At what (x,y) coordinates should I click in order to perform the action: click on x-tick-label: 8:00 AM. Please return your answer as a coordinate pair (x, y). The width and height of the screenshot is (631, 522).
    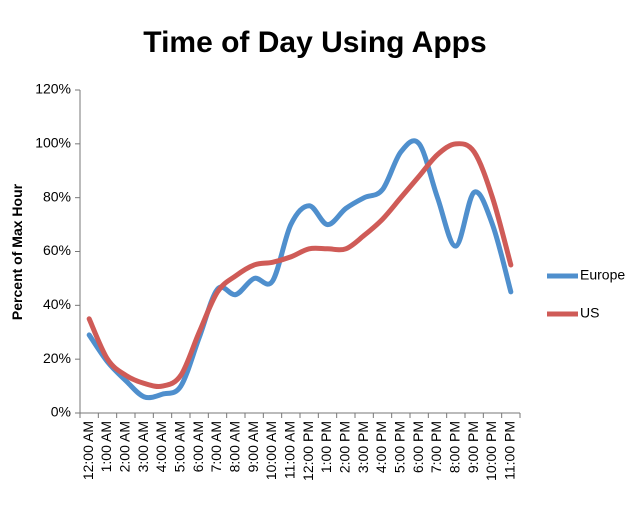
    Looking at the image, I should click on (235, 446).